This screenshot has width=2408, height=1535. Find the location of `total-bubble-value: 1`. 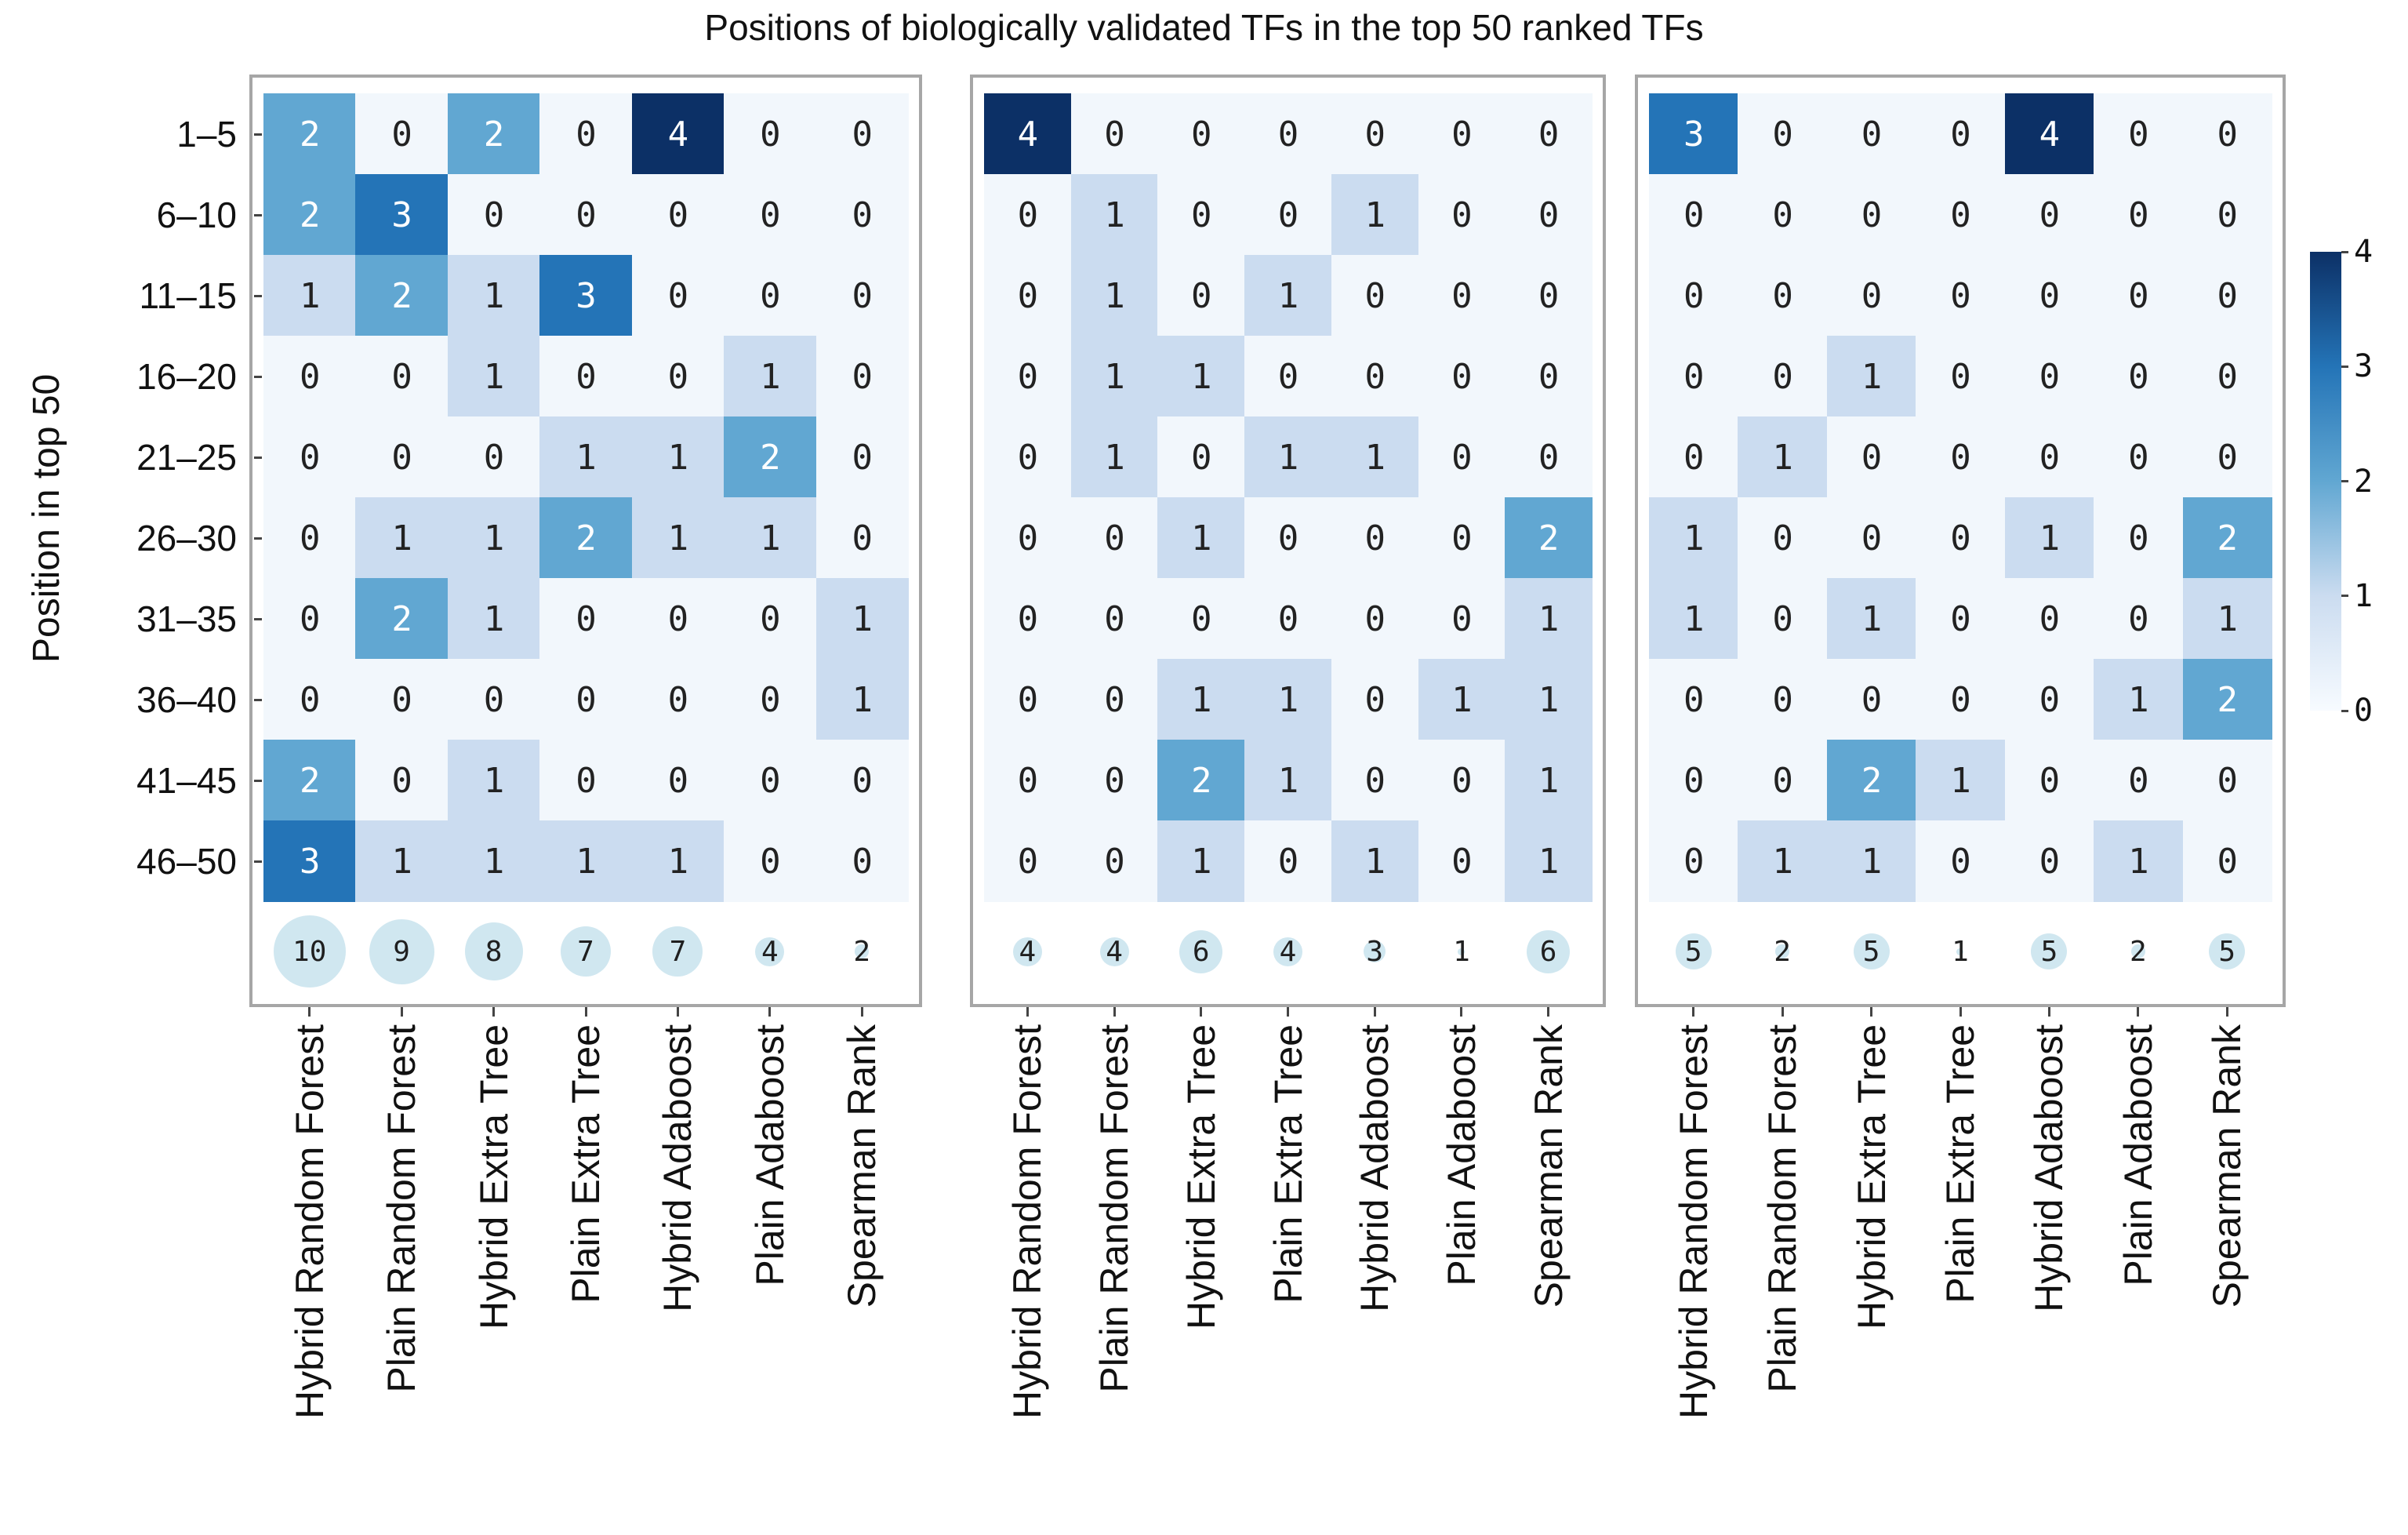

total-bubble-value: 1 is located at coordinates (1960, 951).